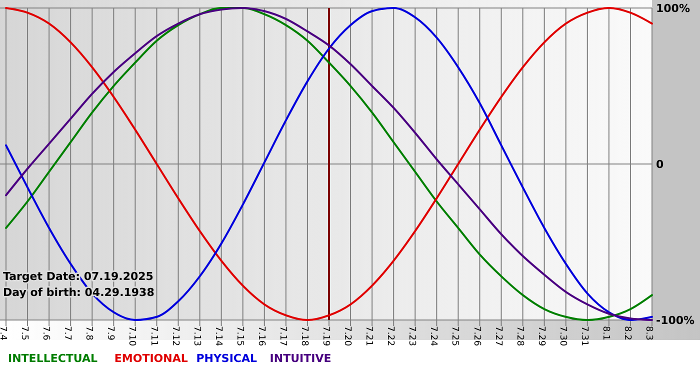 Image resolution: width=700 pixels, height=380 pixels. Describe the element at coordinates (369, 336) in the screenshot. I see `x-tick-label: 7.21` at that location.